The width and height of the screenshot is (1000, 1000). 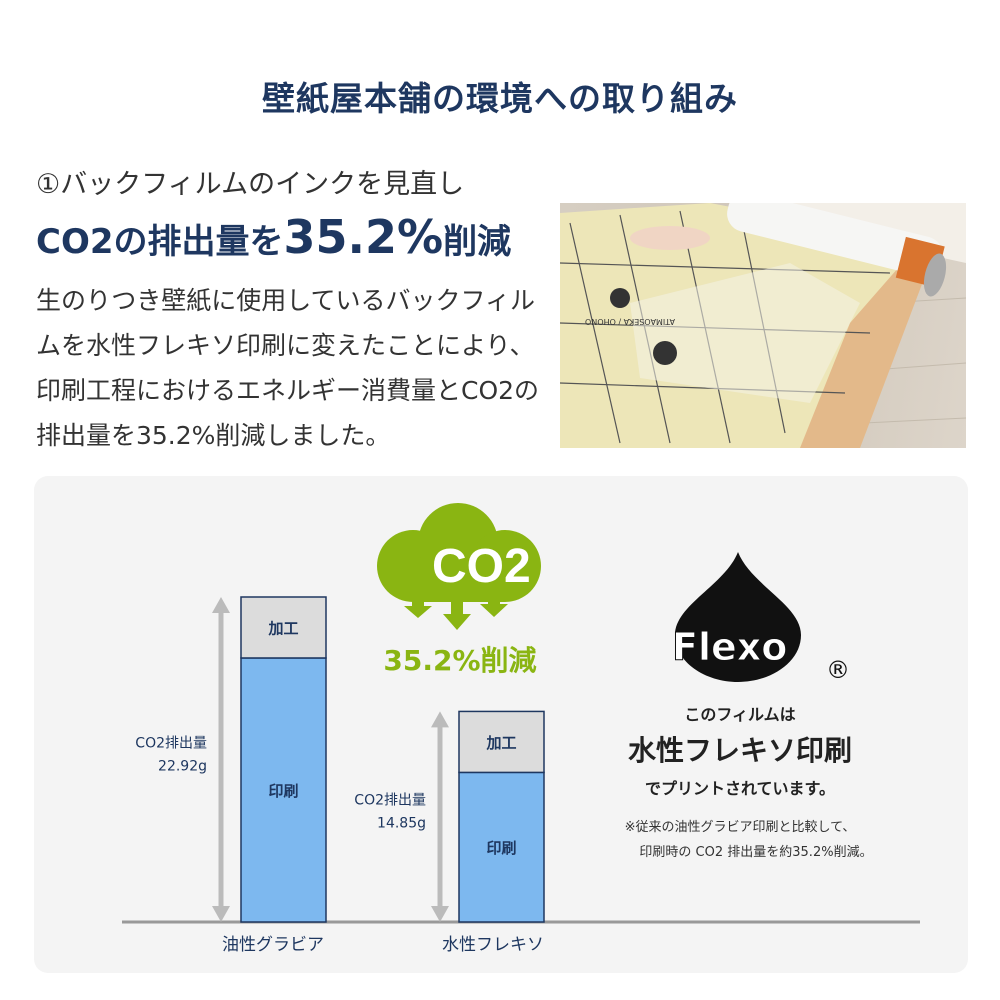 What do you see at coordinates (500, 98) in the screenshot?
I see `page-title: 壁紙屋本舗の環境への取り組み` at bounding box center [500, 98].